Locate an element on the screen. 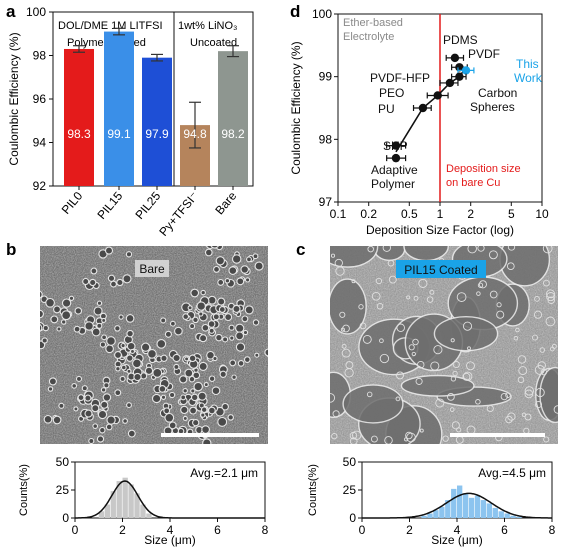 This screenshot has height=547, width=564. hist-c-x-tick-label-0: 0 is located at coordinates (362, 530).